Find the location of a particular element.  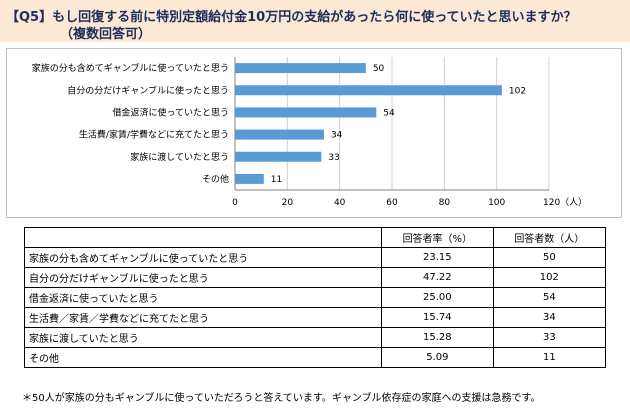

row-rate: 23.15 is located at coordinates (437, 257).